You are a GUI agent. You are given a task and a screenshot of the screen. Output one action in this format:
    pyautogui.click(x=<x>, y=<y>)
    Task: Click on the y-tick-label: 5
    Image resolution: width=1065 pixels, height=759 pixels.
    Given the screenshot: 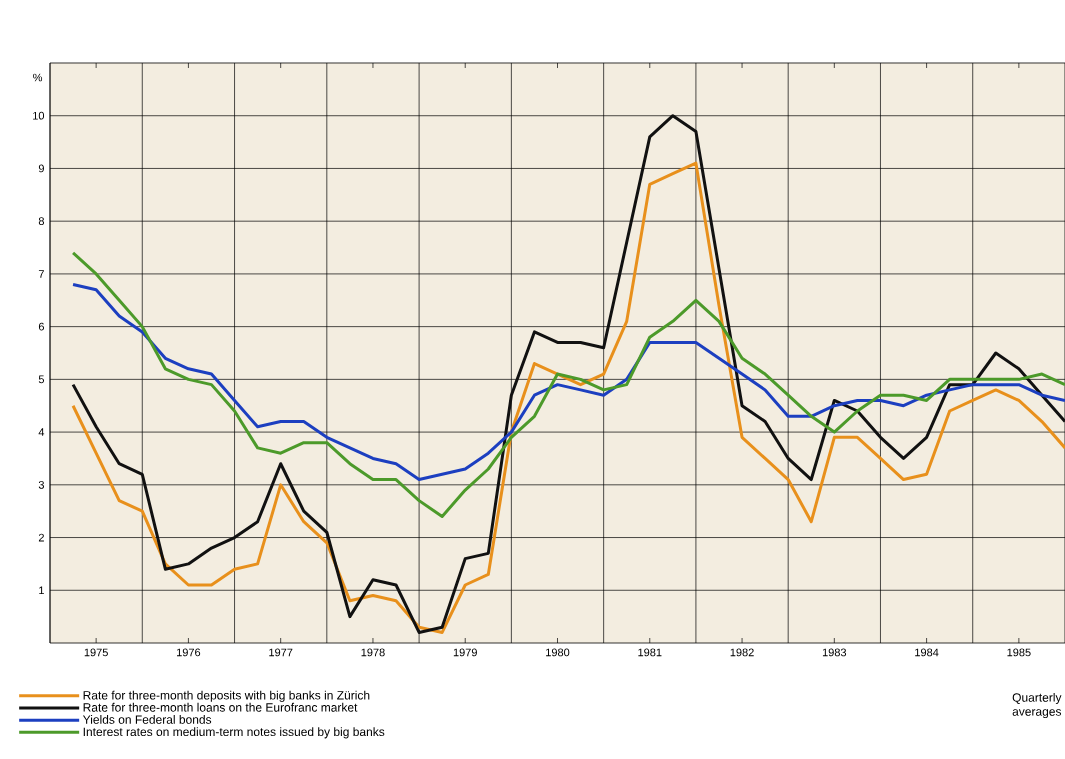 What is the action you would take?
    pyautogui.click(x=41, y=379)
    